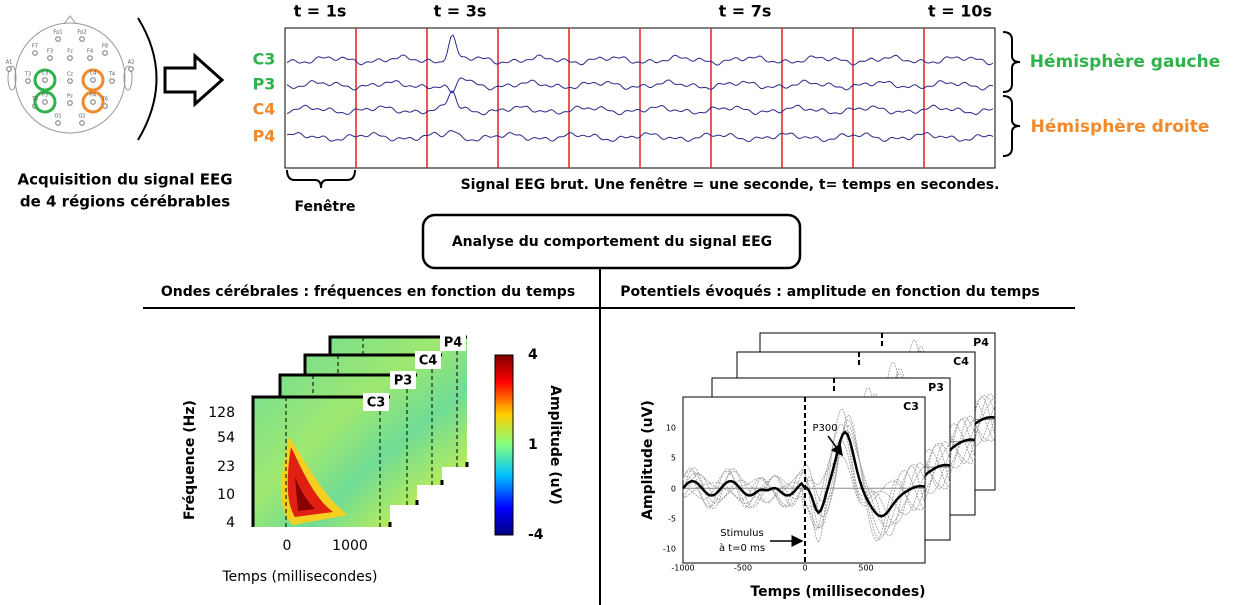  What do you see at coordinates (34, 100) in the screenshot?
I see `electrode-label: T5` at bounding box center [34, 100].